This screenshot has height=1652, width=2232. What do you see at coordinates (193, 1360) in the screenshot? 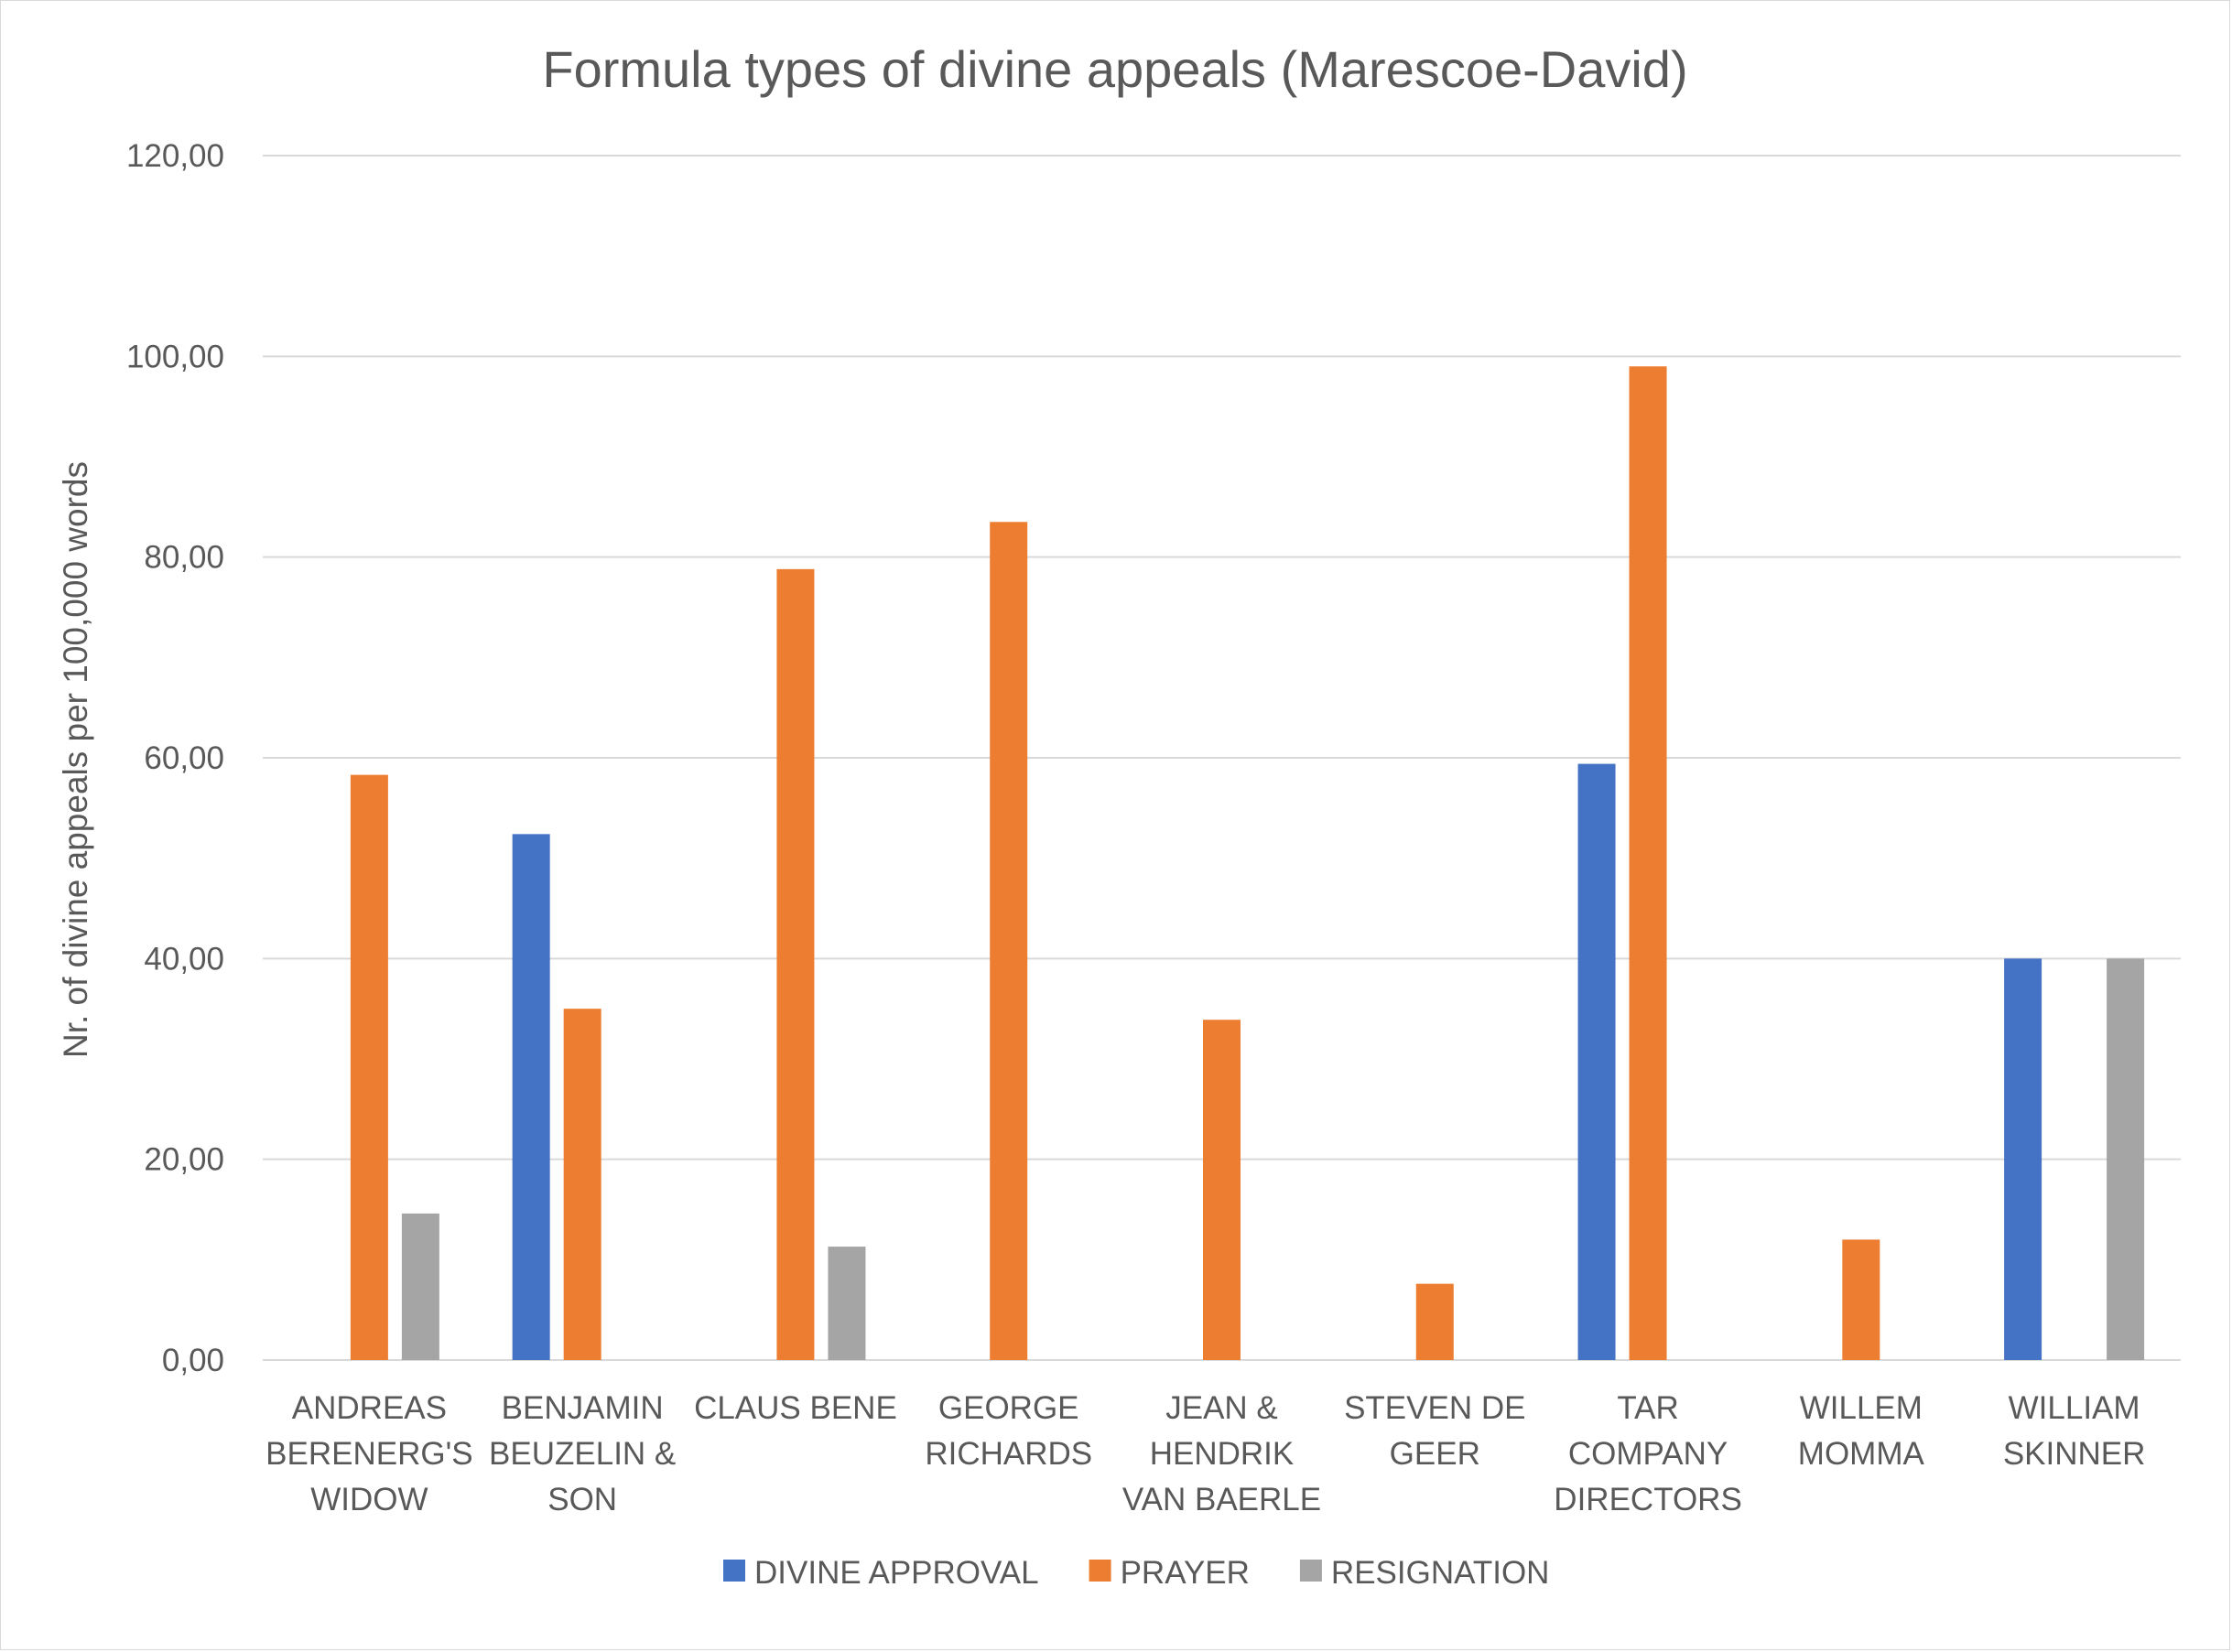
I see `y-tick-label: 0,00` at bounding box center [193, 1360].